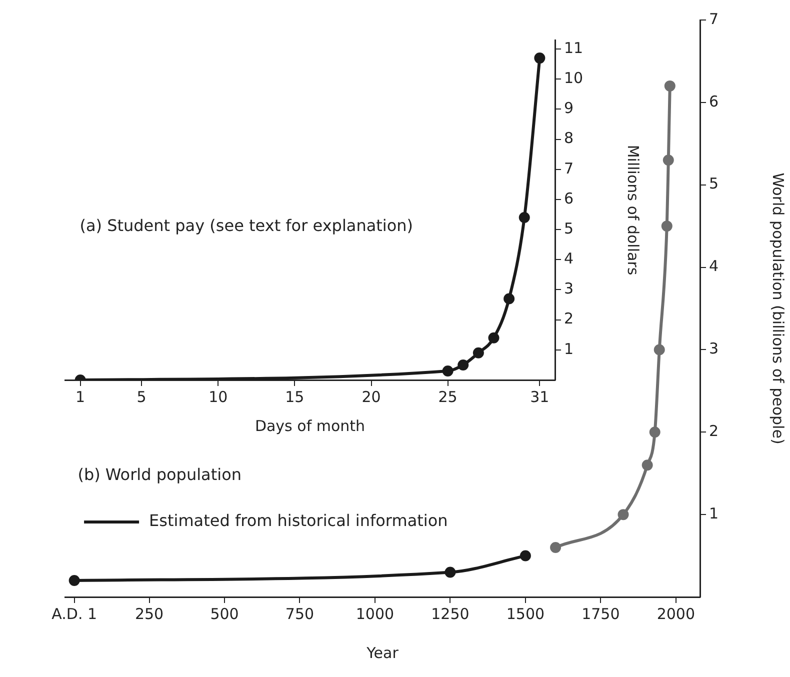 Image resolution: width=790 pixels, height=677 pixels. I want to click on x-axis-title: Year, so click(383, 653).